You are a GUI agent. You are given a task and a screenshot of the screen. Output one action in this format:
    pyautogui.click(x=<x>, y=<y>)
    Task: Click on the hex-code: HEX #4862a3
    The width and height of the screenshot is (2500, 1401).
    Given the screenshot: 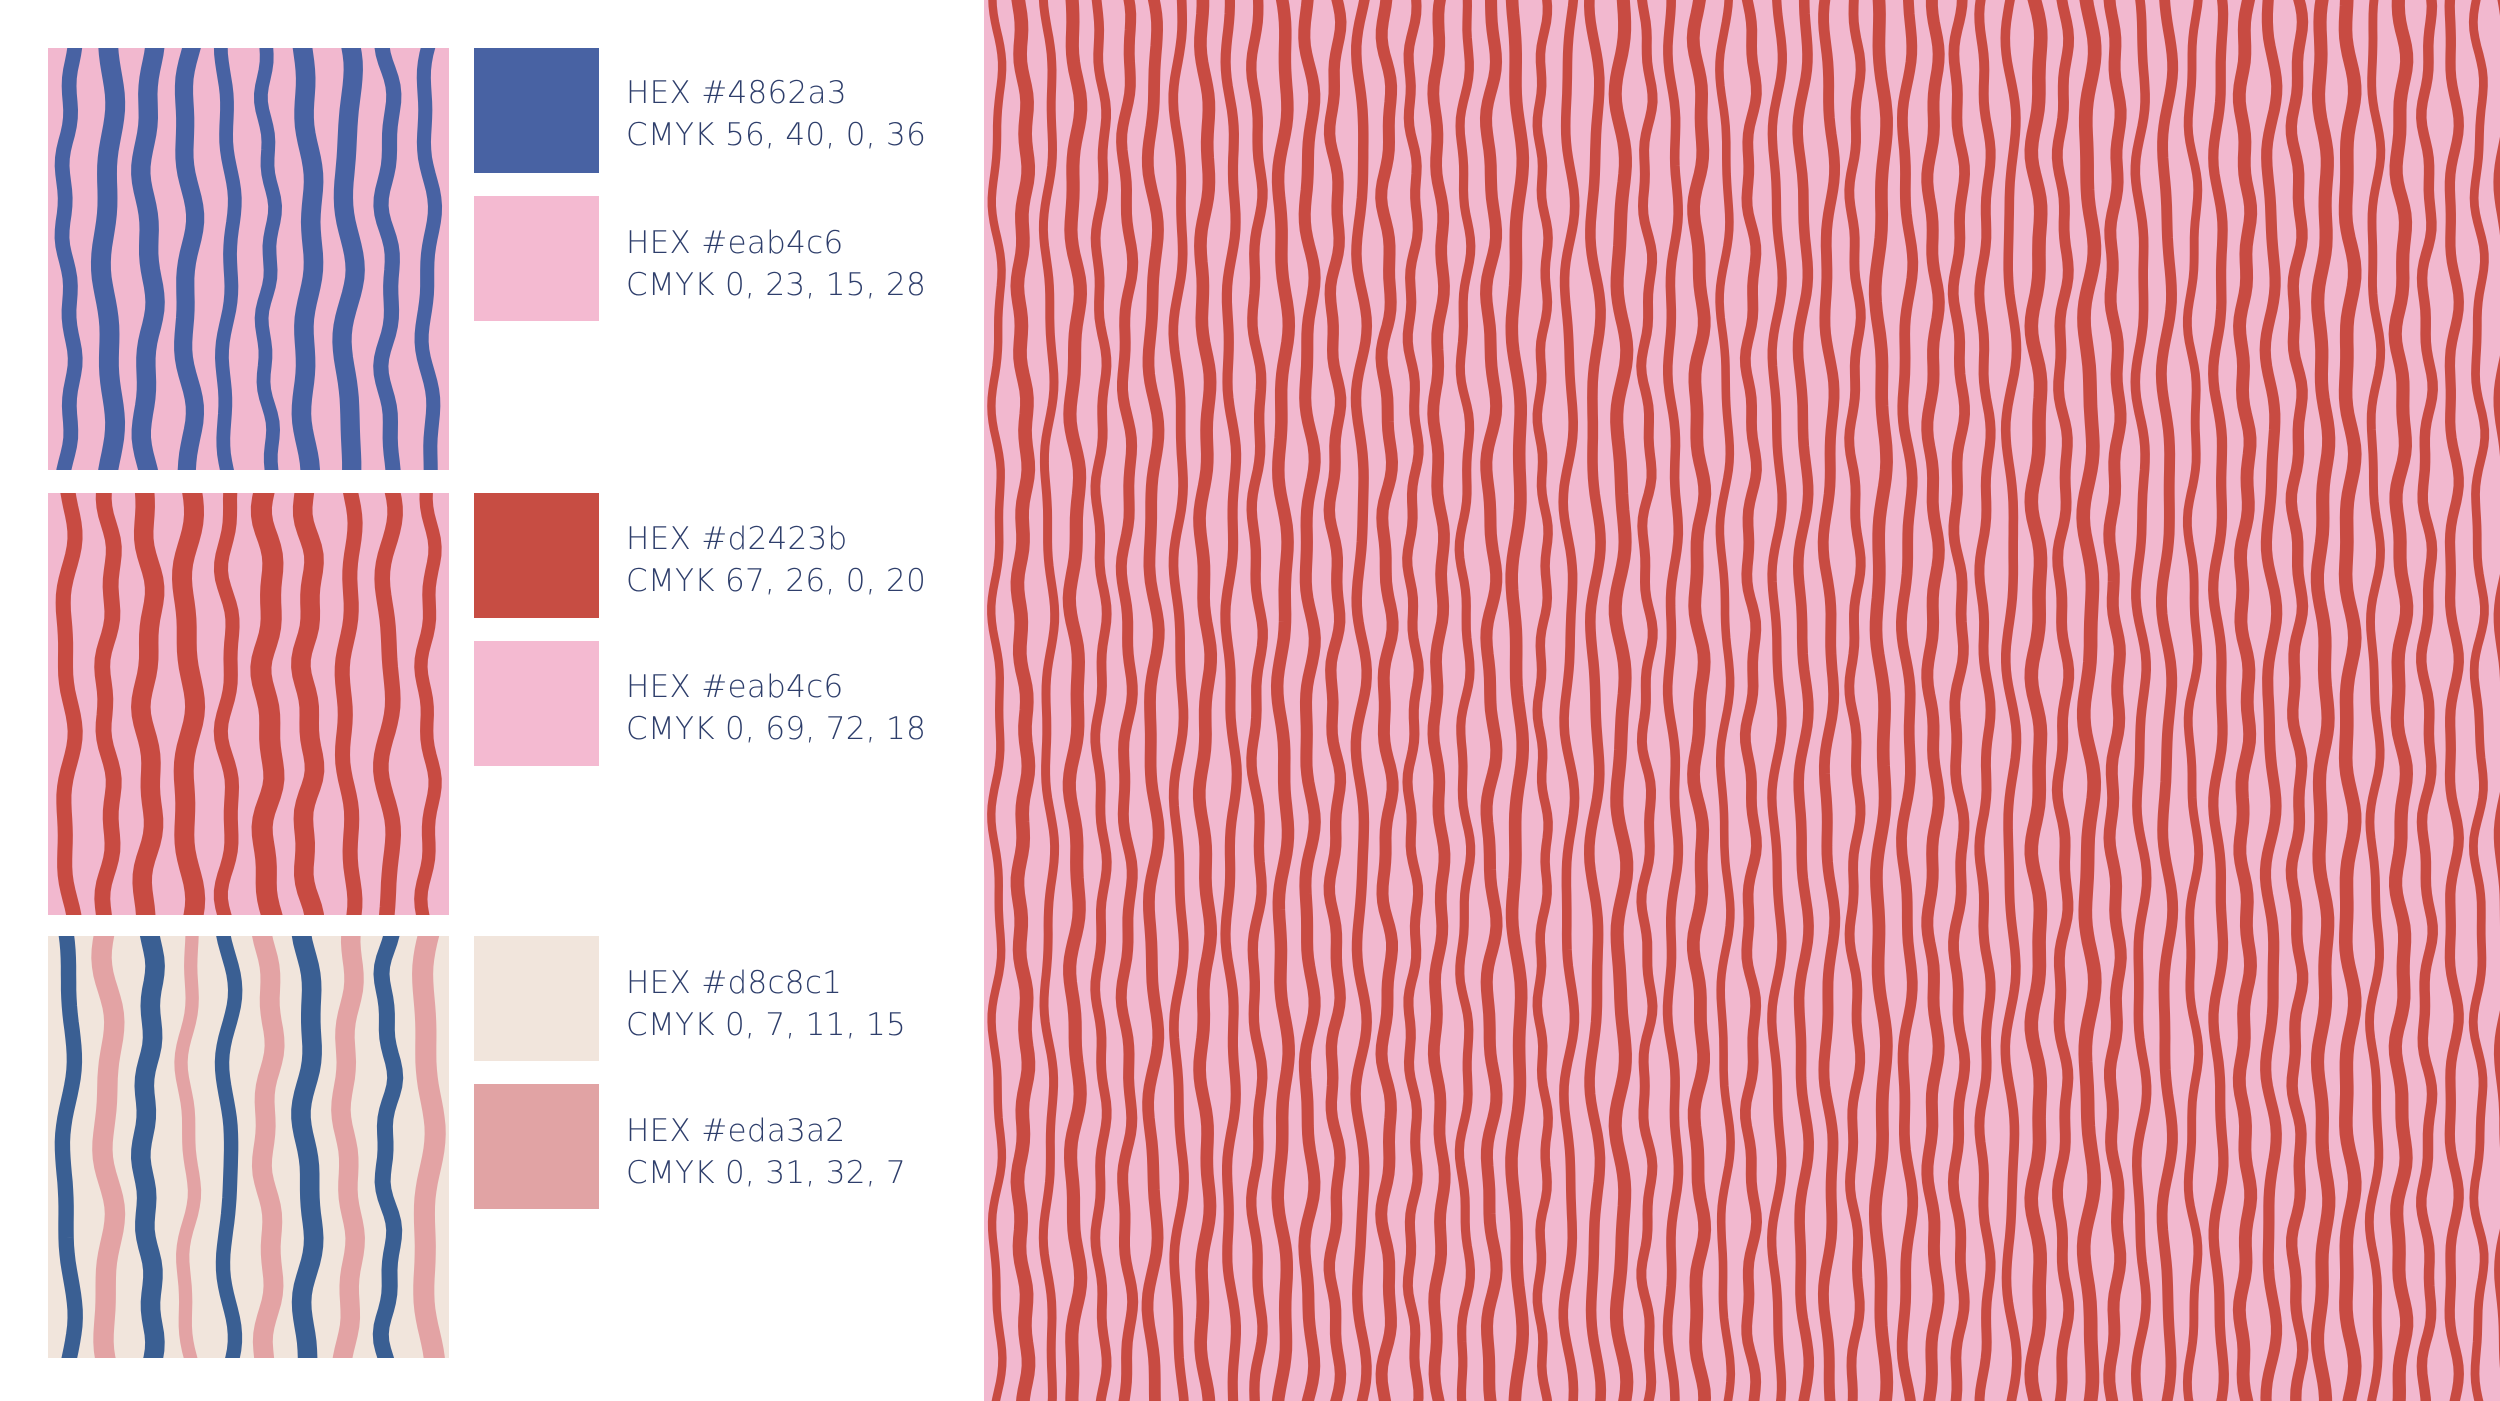 What is the action you would take?
    pyautogui.click(x=736, y=93)
    